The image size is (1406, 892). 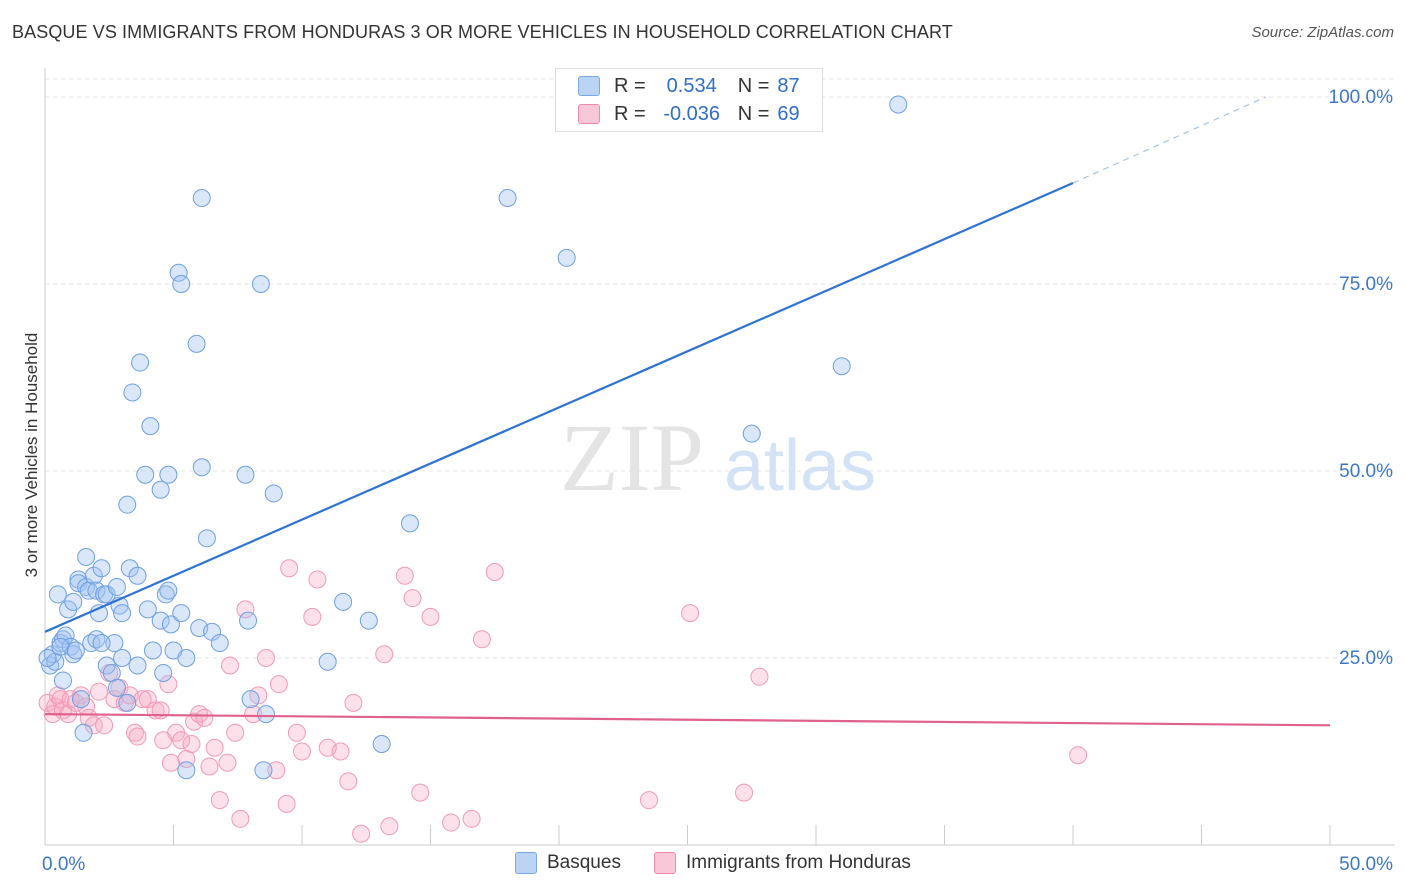 What do you see at coordinates (1366, 658) in the screenshot?
I see `y-tick-label-0: 25.0%` at bounding box center [1366, 658].